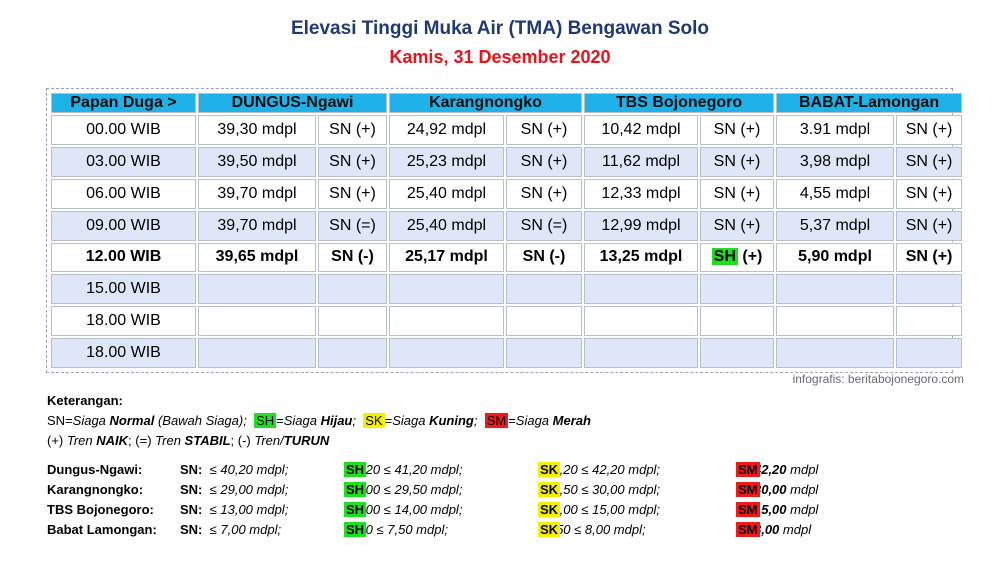 This screenshot has width=1000, height=562. Describe the element at coordinates (486, 103) in the screenshot. I see `header-karangnongko: Karangnongko` at that location.